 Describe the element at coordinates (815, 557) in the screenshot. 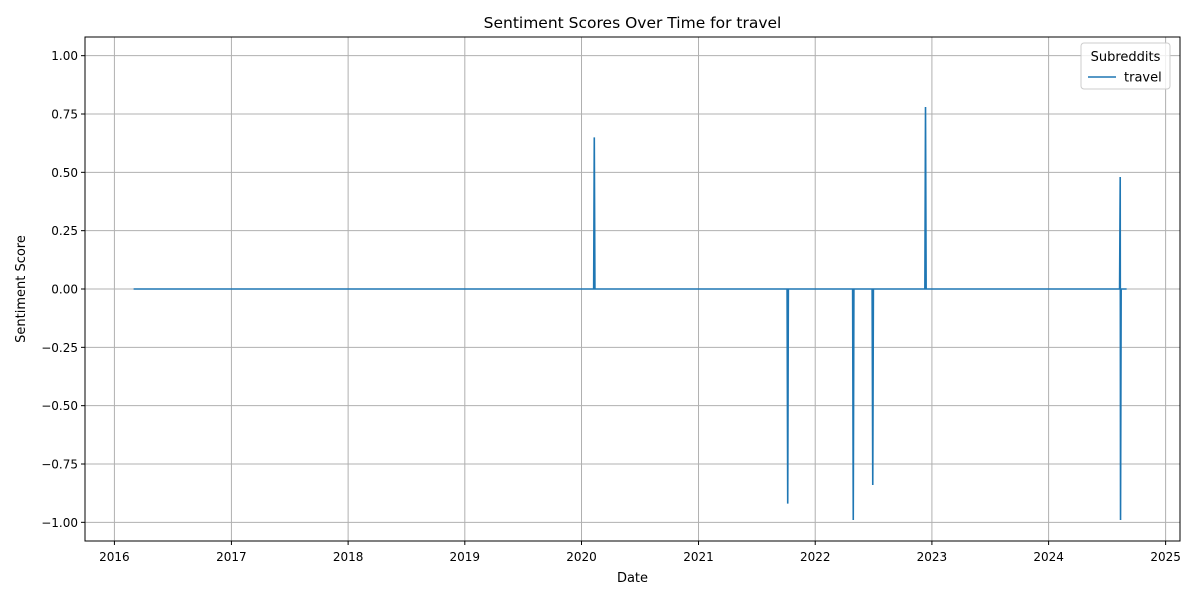

I see `x-tick-label: 2022` at that location.